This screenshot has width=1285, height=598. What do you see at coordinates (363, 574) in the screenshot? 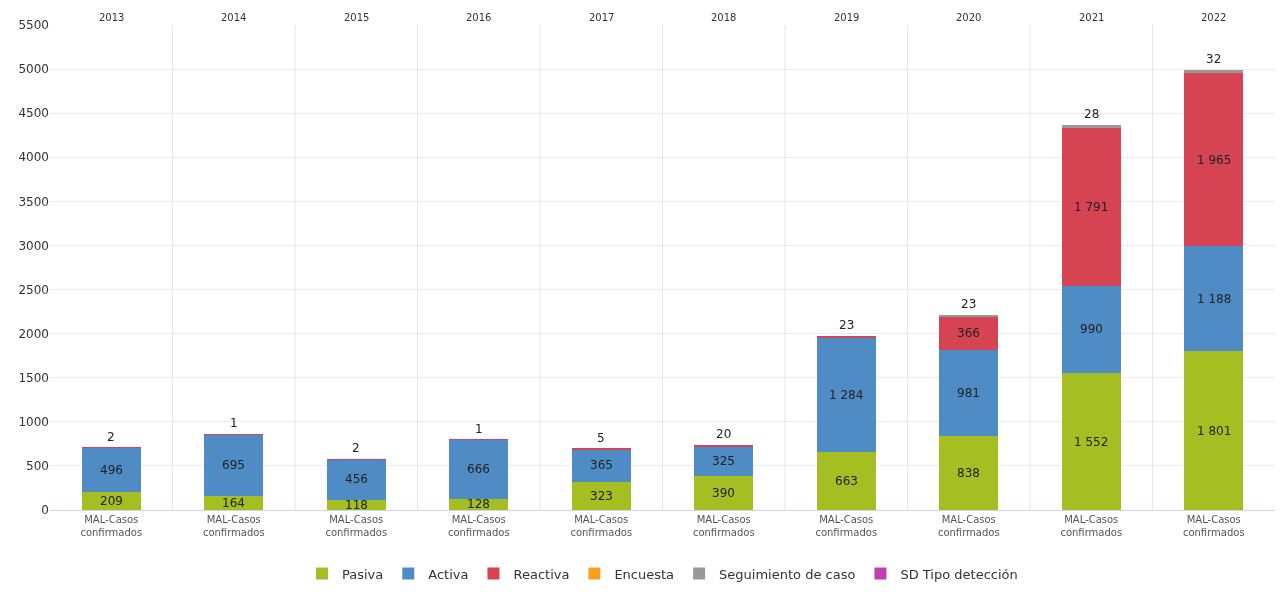
I see `legend-label: Pasiva` at bounding box center [363, 574].